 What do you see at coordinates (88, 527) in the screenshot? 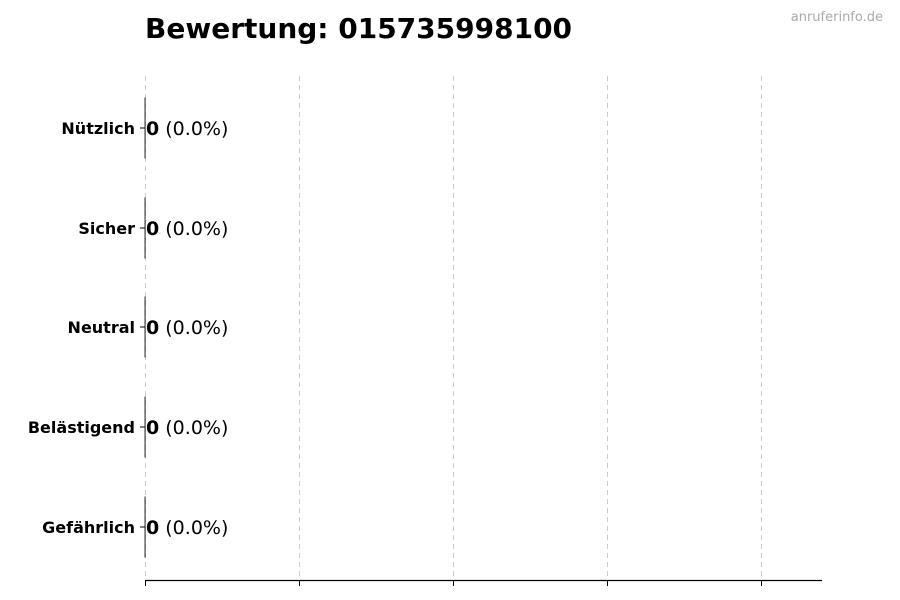
I see `category-label: Gefährlich` at bounding box center [88, 527].